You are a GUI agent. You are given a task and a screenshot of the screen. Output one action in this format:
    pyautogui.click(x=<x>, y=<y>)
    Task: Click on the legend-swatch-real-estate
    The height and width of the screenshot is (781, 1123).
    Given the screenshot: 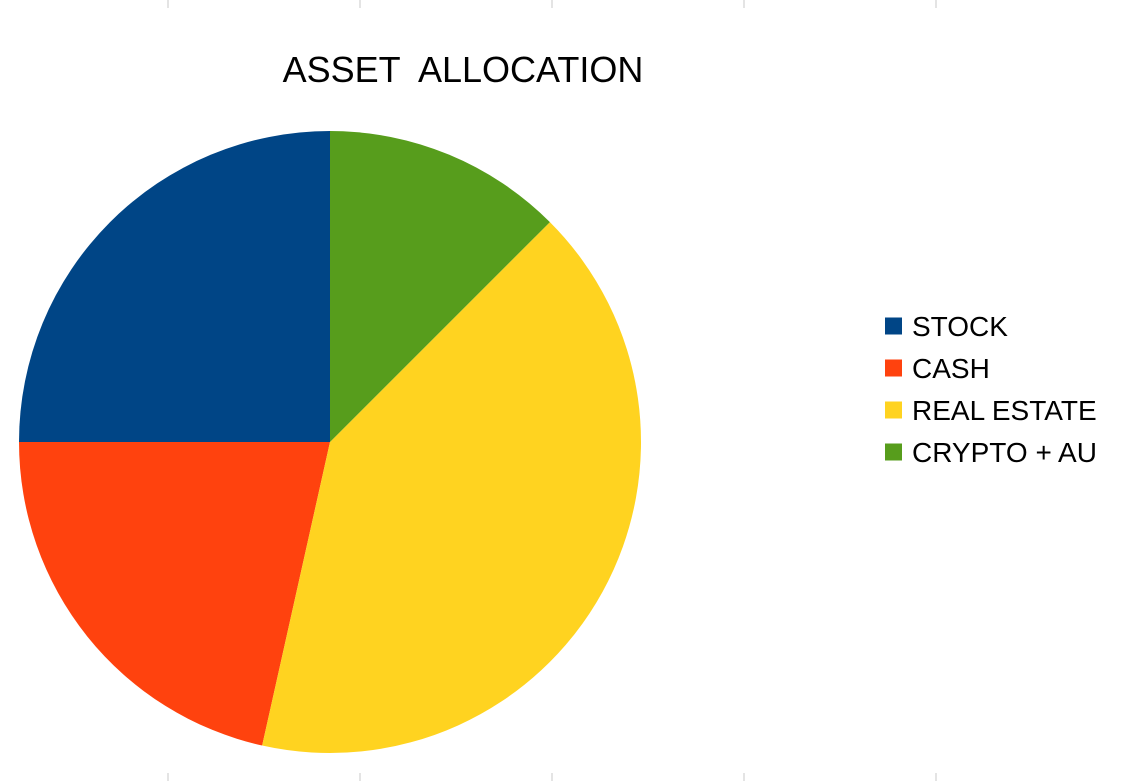 What is the action you would take?
    pyautogui.click(x=893, y=410)
    